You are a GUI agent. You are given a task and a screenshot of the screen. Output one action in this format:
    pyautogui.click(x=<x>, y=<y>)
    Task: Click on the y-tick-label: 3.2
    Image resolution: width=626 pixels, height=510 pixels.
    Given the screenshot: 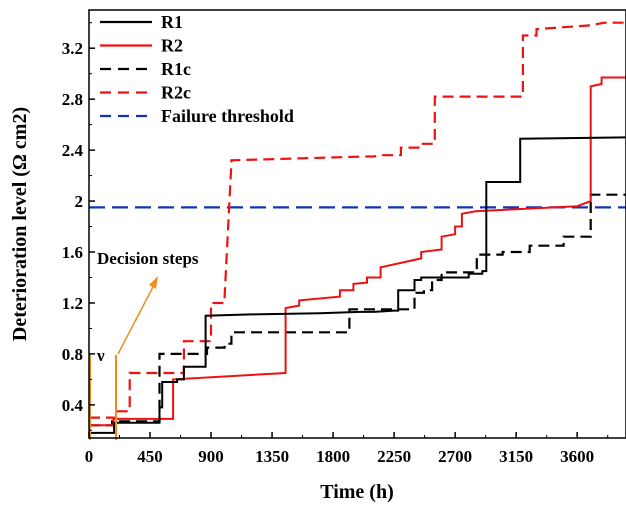 What is the action you would take?
    pyautogui.click(x=72, y=48)
    